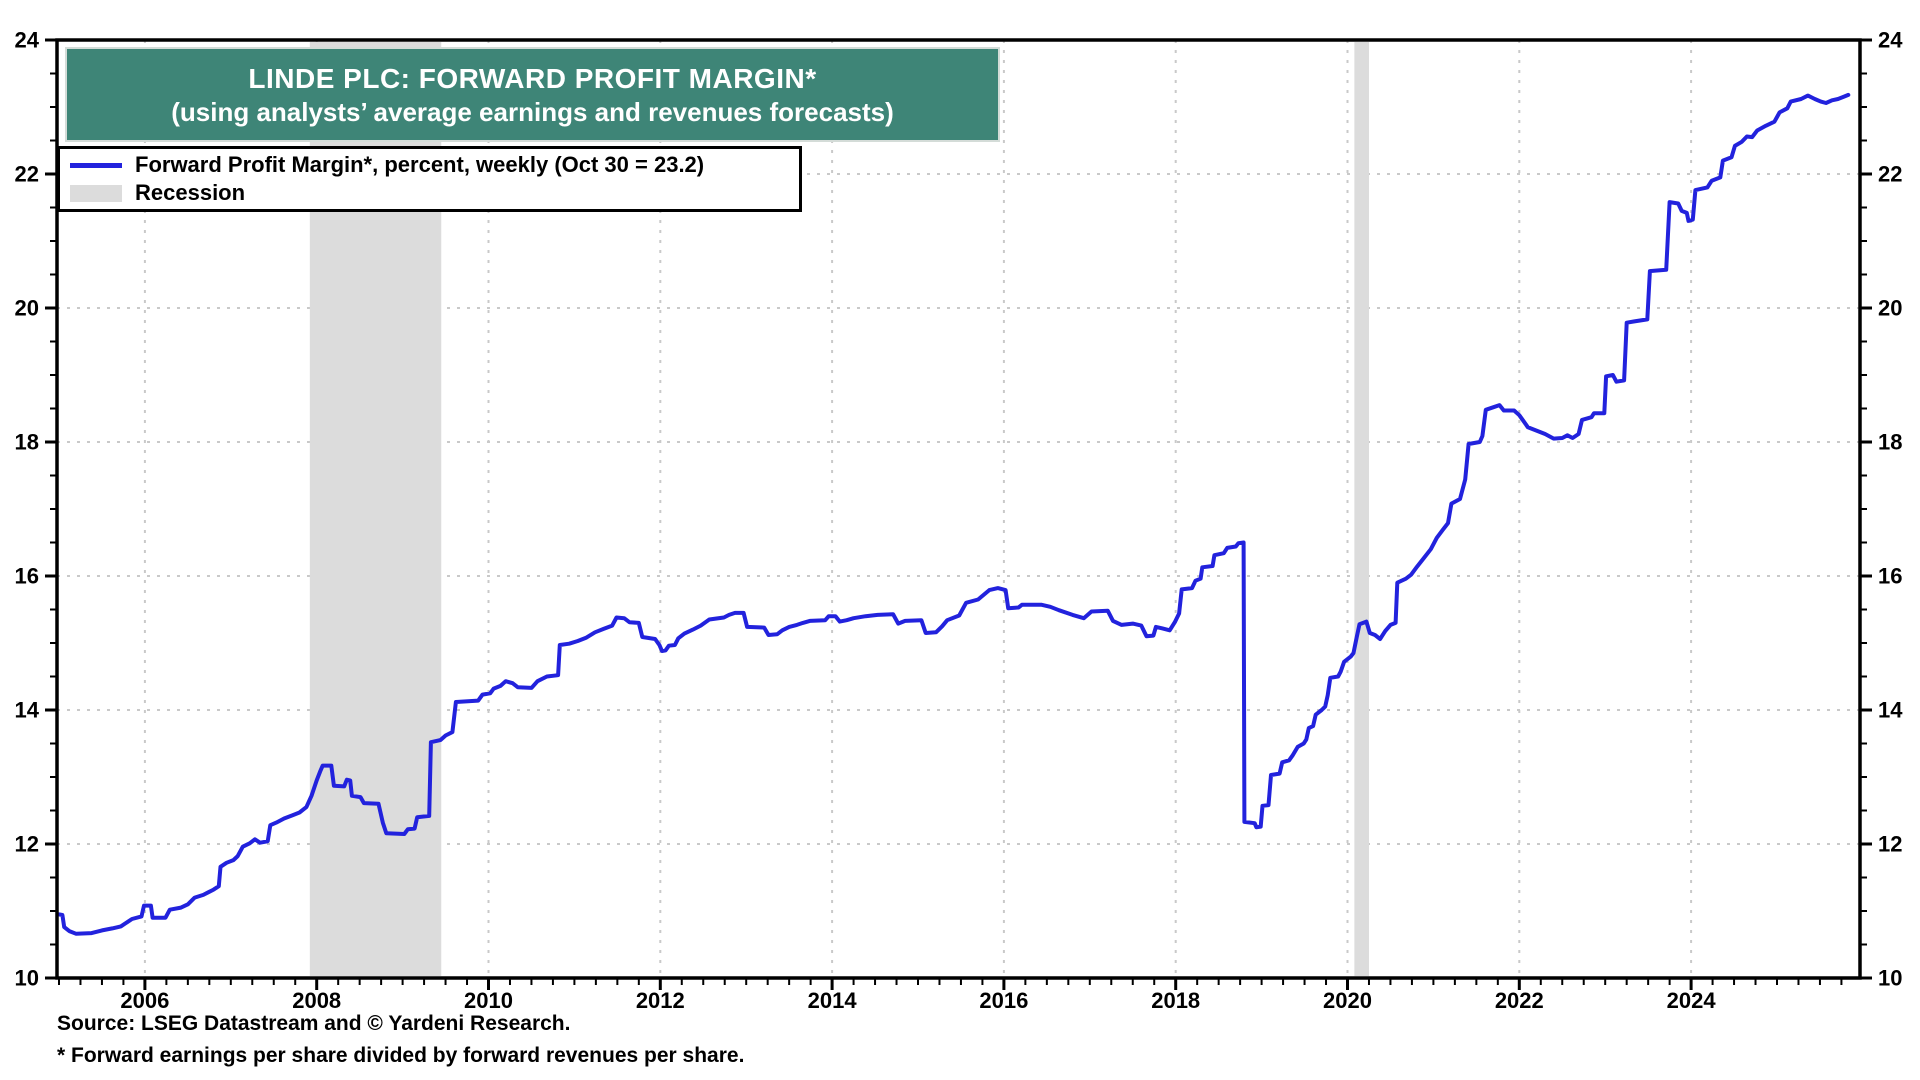 The width and height of the screenshot is (1920, 1080). I want to click on x-axis-tick-label: 2024, so click(1692, 1000).